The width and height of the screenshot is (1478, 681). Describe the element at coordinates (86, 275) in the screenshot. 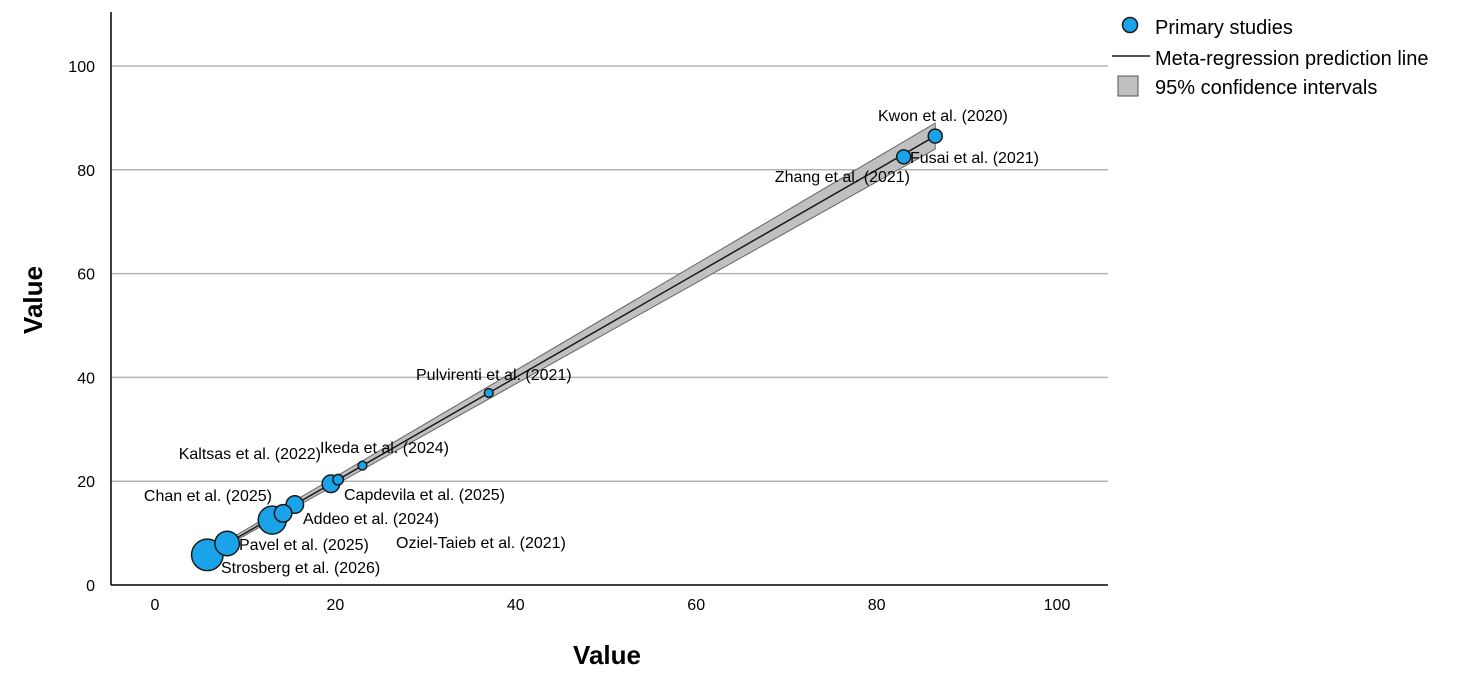

I see `y-tick-label-60: 60` at that location.